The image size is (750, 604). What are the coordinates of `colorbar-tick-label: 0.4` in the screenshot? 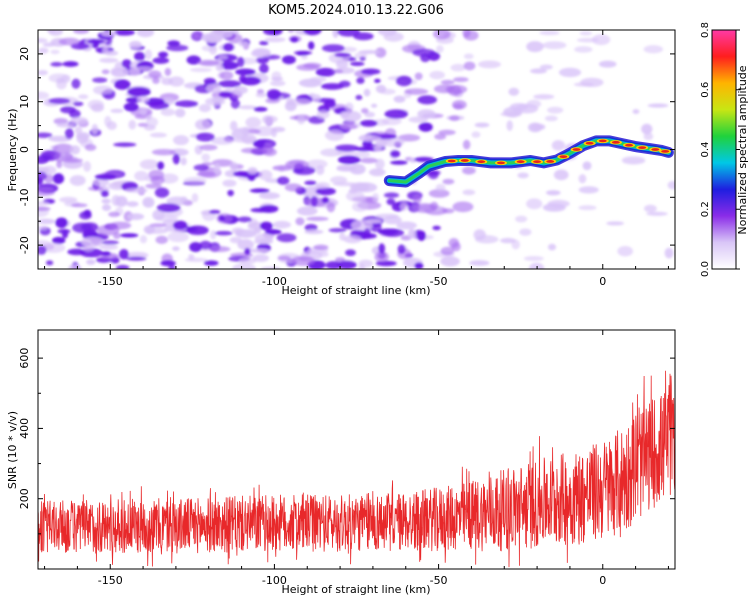 It's located at (705, 150).